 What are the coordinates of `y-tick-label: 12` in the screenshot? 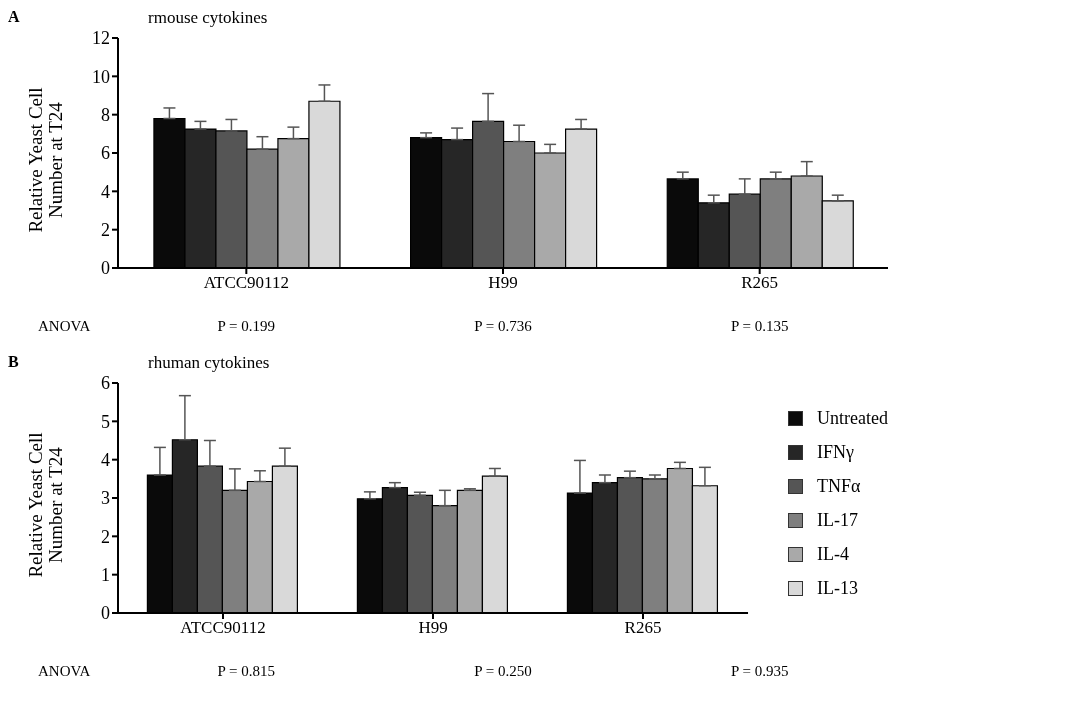 It's located at (101, 38).